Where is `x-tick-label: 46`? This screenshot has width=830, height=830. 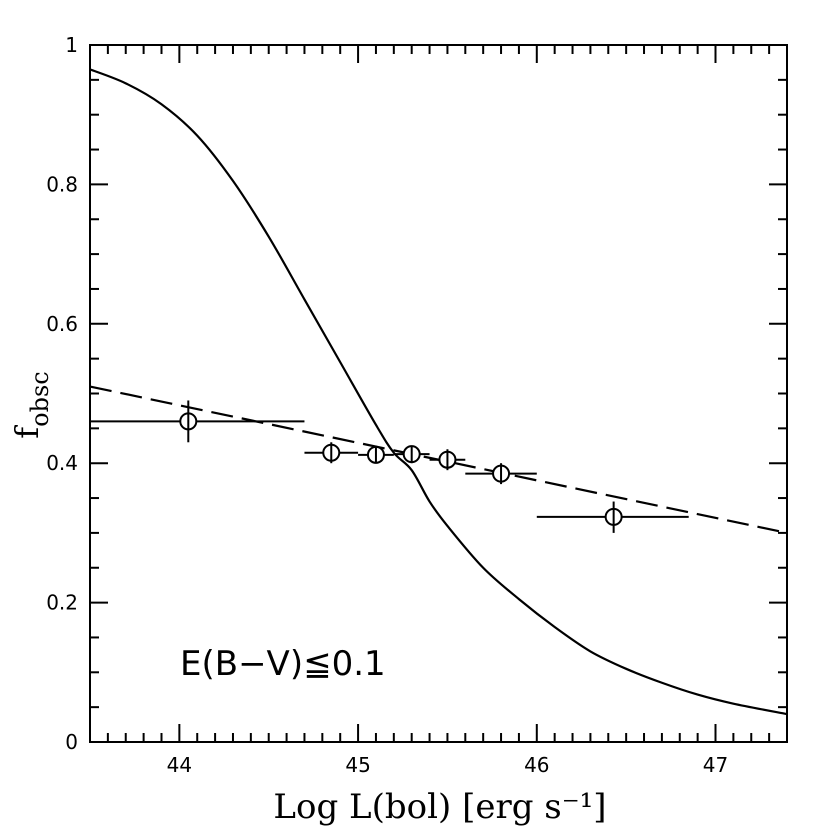 x-tick-label: 46 is located at coordinates (536, 765).